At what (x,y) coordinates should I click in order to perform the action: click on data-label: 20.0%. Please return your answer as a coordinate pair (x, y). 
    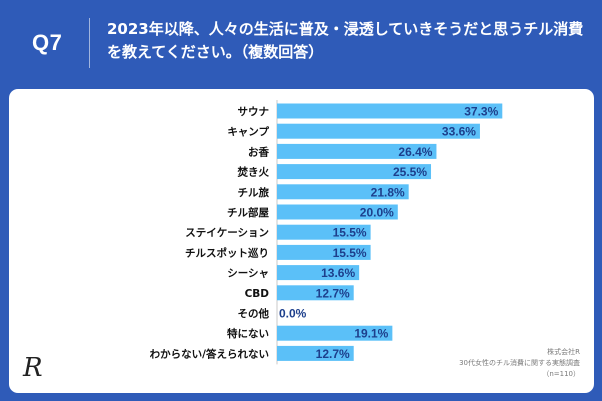
    Looking at the image, I should click on (377, 213).